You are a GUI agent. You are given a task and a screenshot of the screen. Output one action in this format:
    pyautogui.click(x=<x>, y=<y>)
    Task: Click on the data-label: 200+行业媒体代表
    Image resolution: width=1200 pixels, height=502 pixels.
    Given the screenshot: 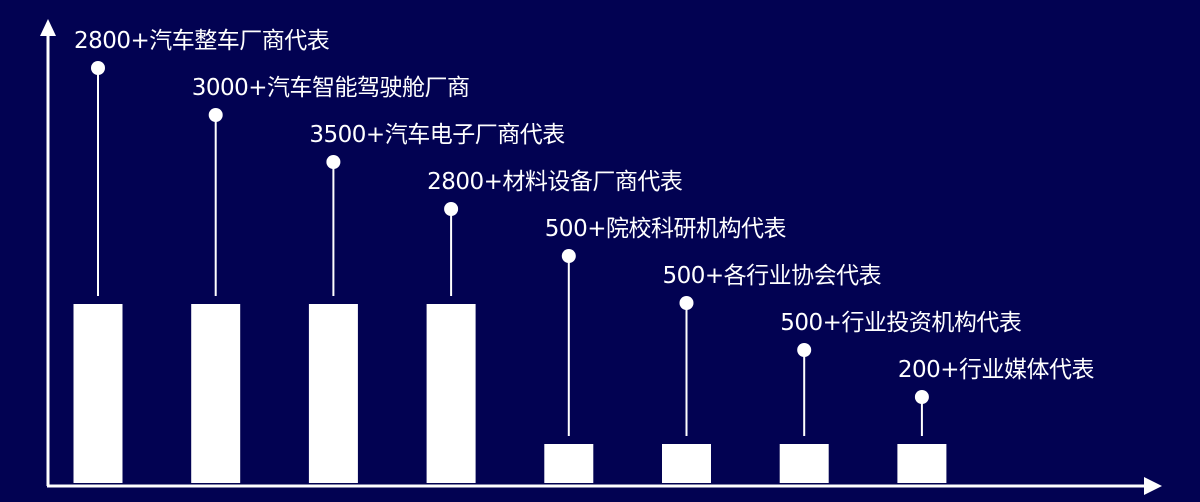 What is the action you would take?
    pyautogui.click(x=996, y=370)
    